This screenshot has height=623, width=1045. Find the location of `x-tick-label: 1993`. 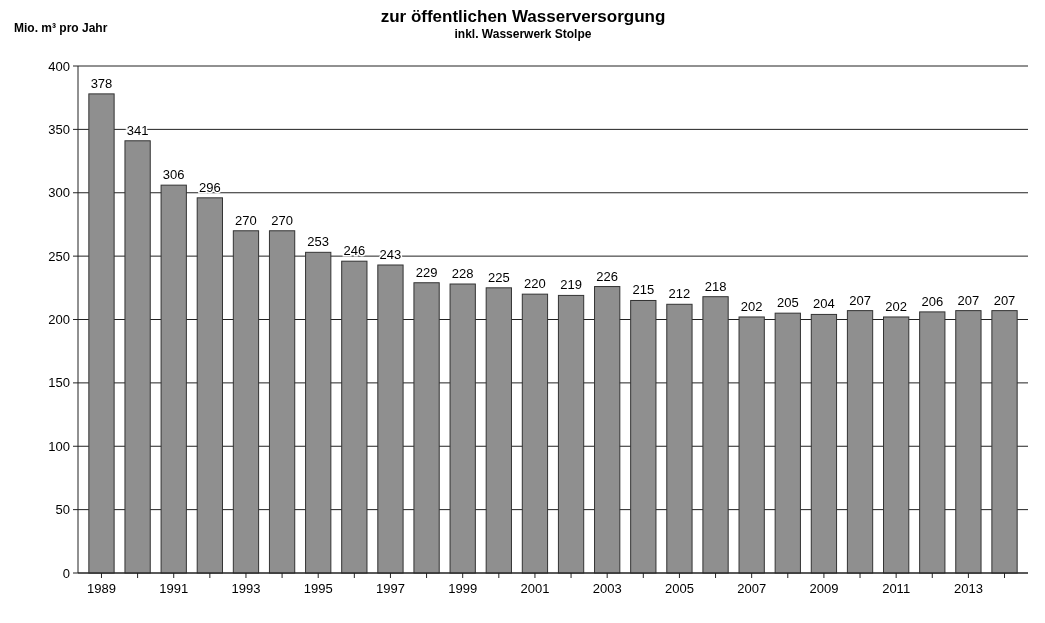

x-tick-label: 1993 is located at coordinates (246, 588).